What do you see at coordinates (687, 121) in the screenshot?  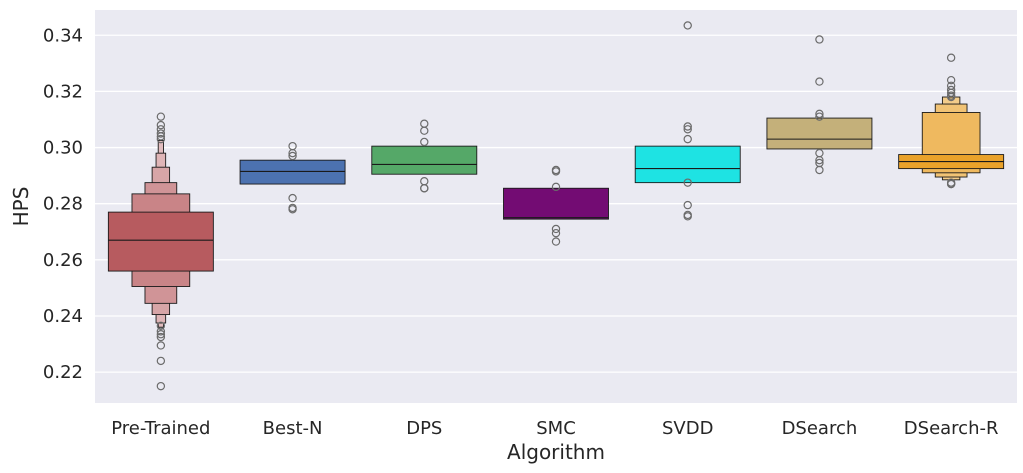 I see `boxen-group-svdd` at bounding box center [687, 121].